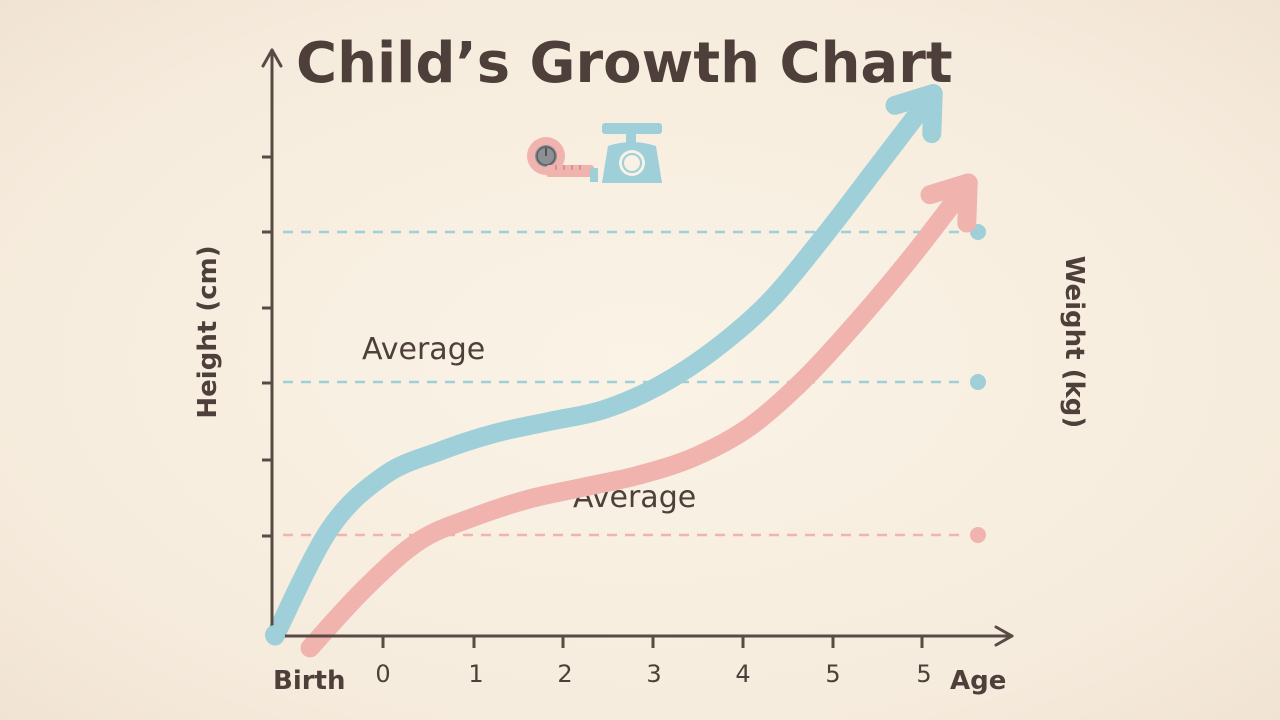 The image size is (1280, 720). I want to click on y-axis-label-right: Weight (kg), so click(1074, 342).